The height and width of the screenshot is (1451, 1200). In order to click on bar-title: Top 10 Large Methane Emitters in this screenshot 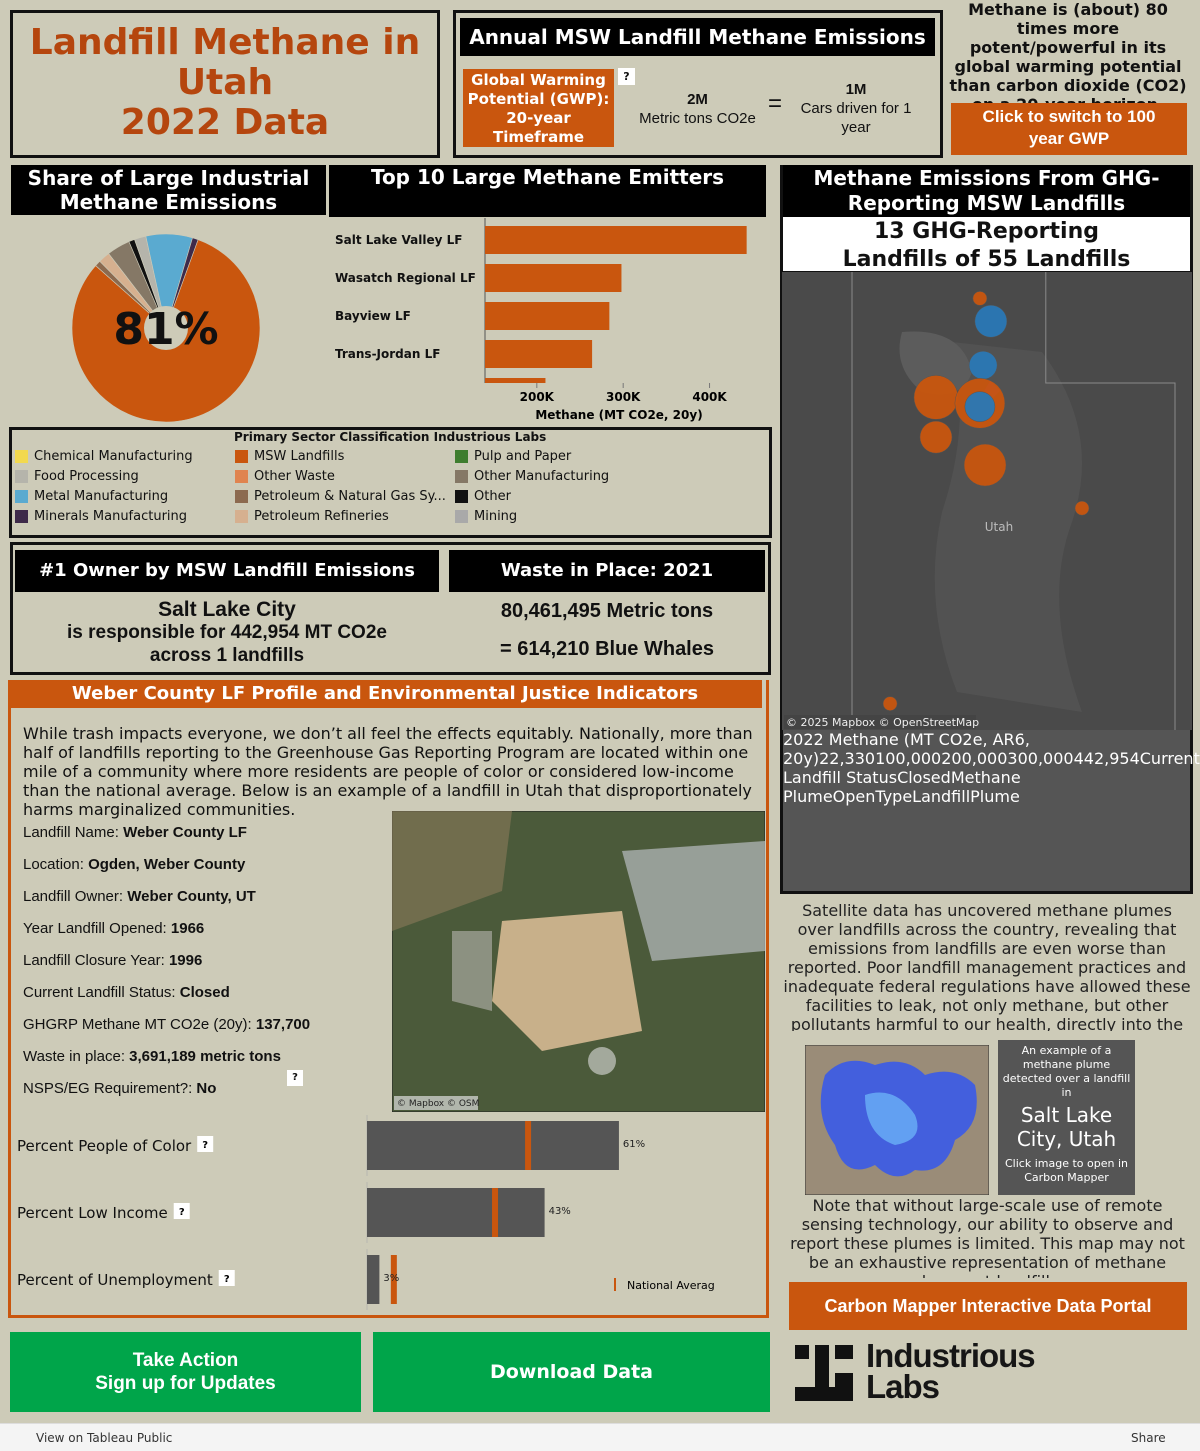, I will do `click(547, 191)`.